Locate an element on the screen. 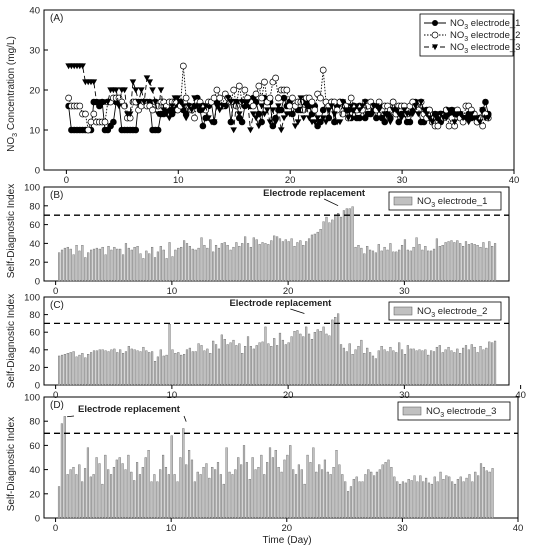 This screenshot has height=550, width=533. panel-b-ylabel: Self-Diagnostic Index is located at coordinates (11, 231).